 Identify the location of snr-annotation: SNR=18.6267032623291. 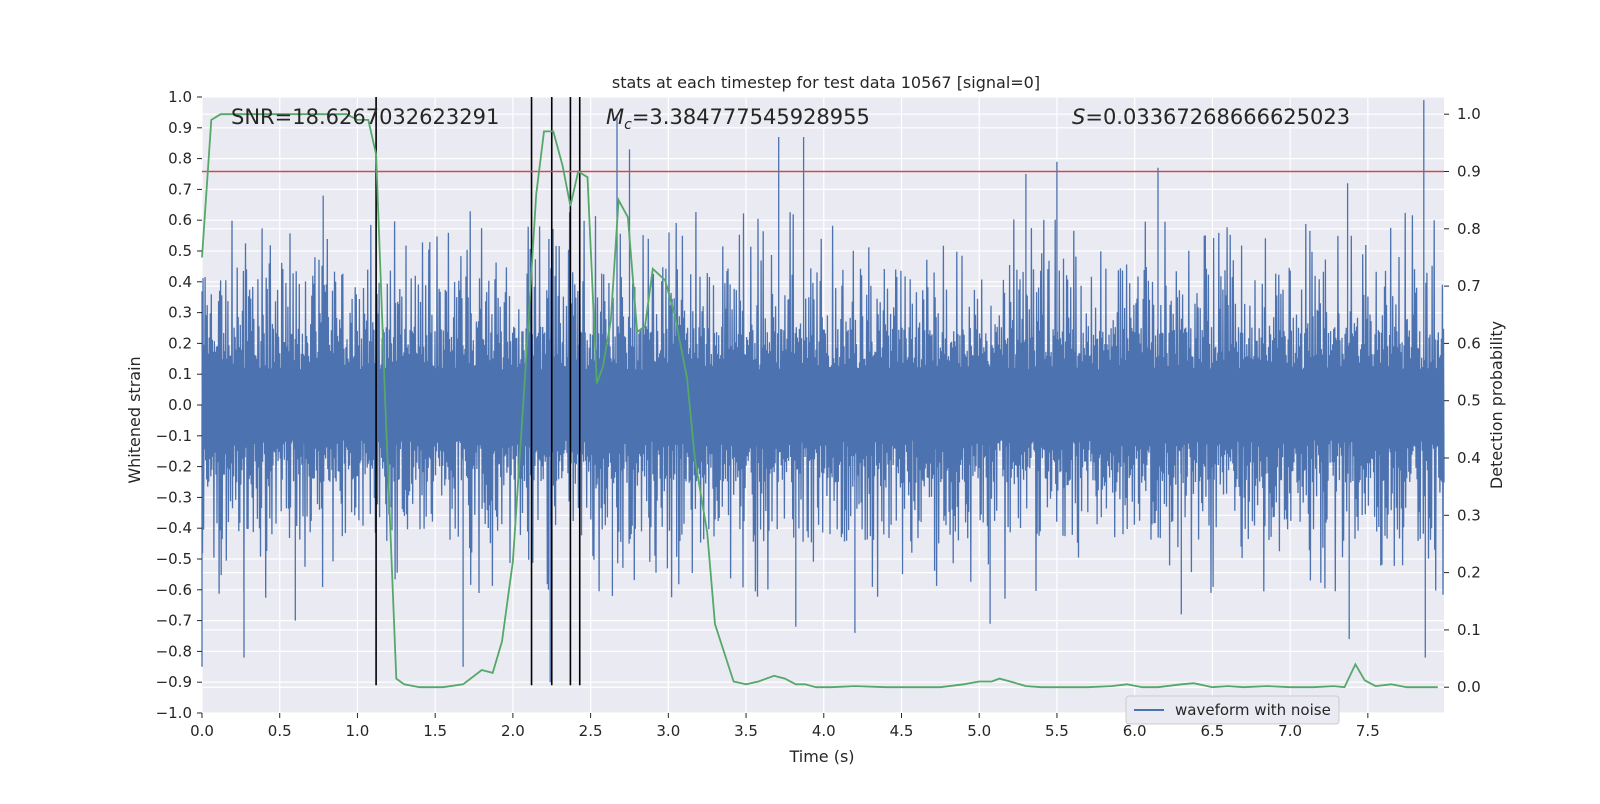
(365, 117).